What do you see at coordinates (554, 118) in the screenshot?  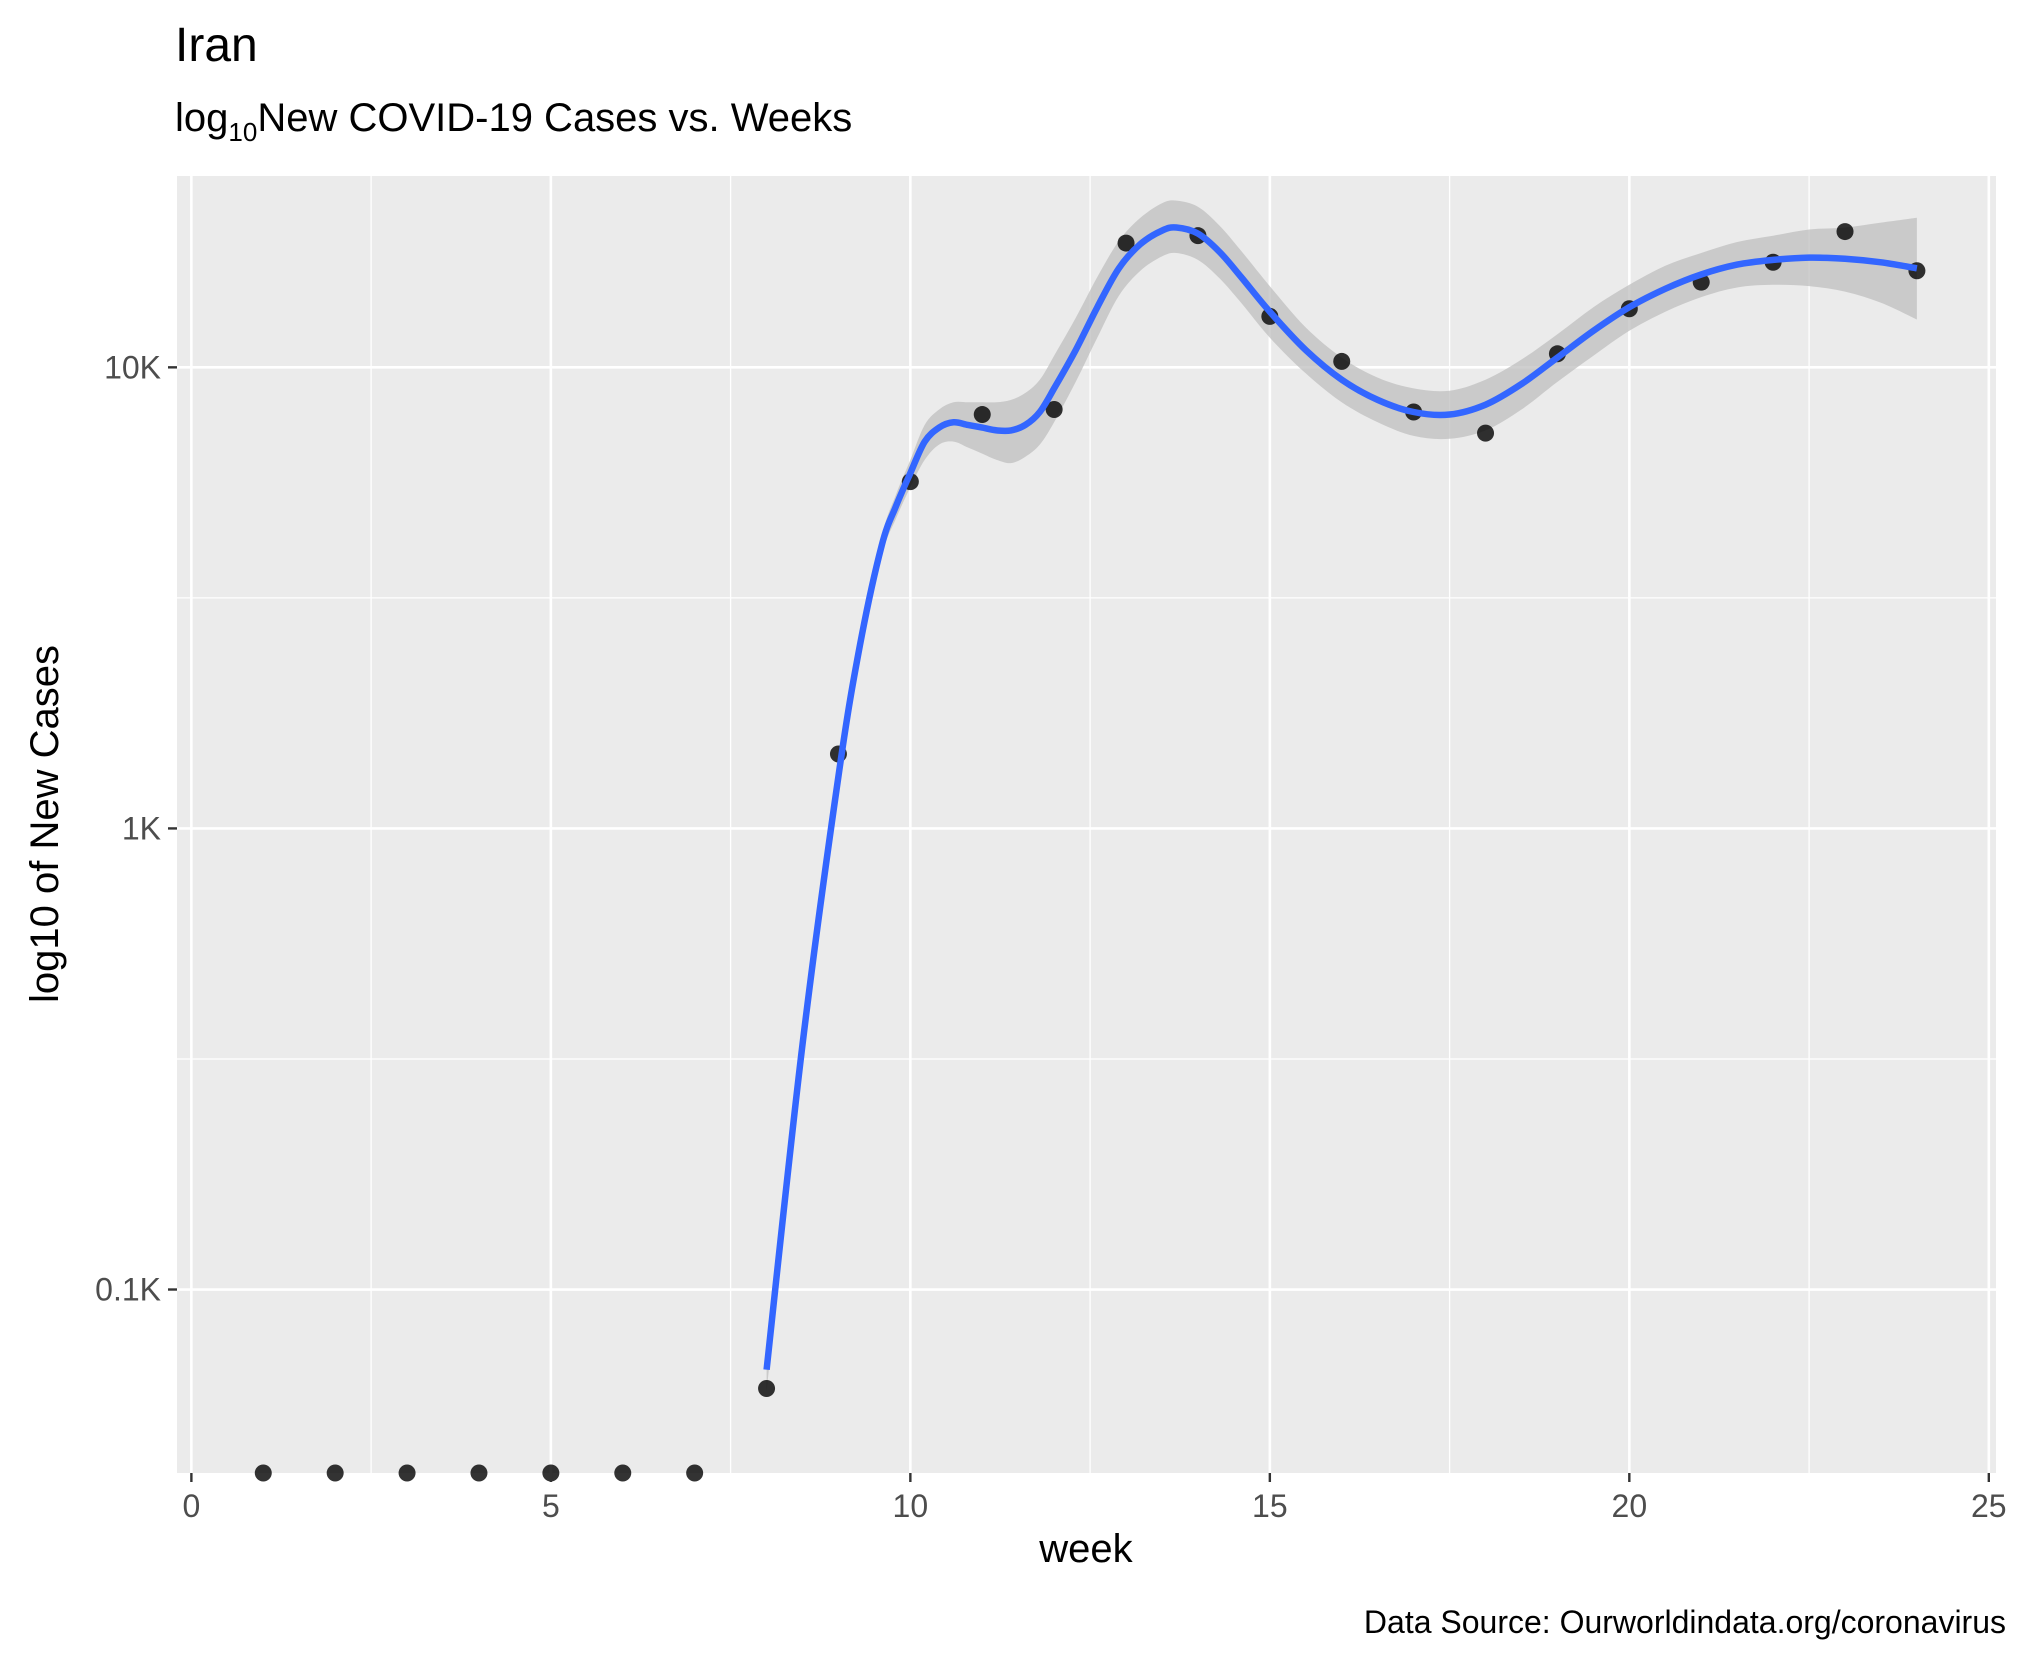 I see `subtitle-rest: New COVID-19 Cases vs. Weeks` at bounding box center [554, 118].